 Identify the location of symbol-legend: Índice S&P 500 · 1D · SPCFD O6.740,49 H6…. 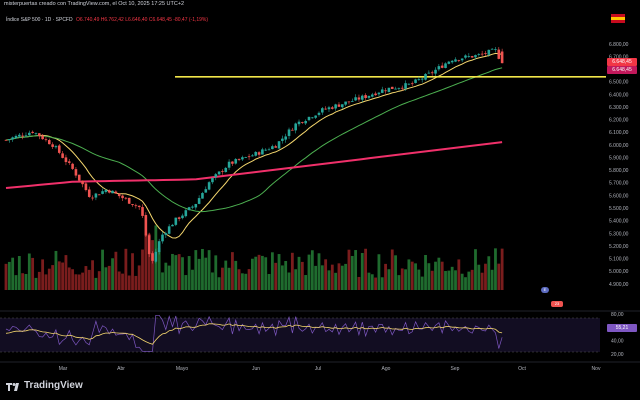
(107, 20).